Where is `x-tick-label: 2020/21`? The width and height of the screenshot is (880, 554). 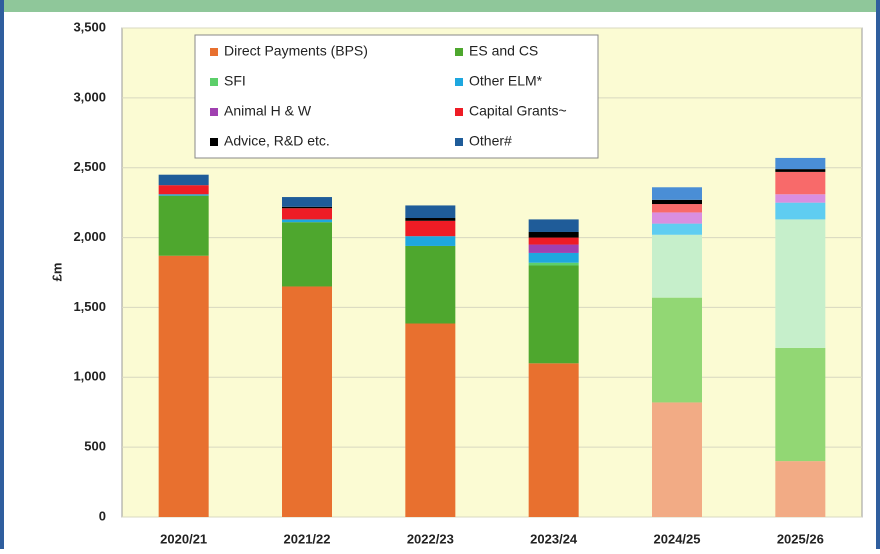 x-tick-label: 2020/21 is located at coordinates (183, 538).